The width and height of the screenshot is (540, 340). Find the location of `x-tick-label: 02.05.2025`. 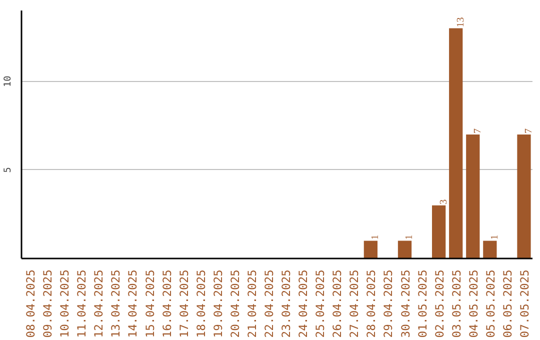

x-tick-label: 02.05.2025 is located at coordinates (439, 304).